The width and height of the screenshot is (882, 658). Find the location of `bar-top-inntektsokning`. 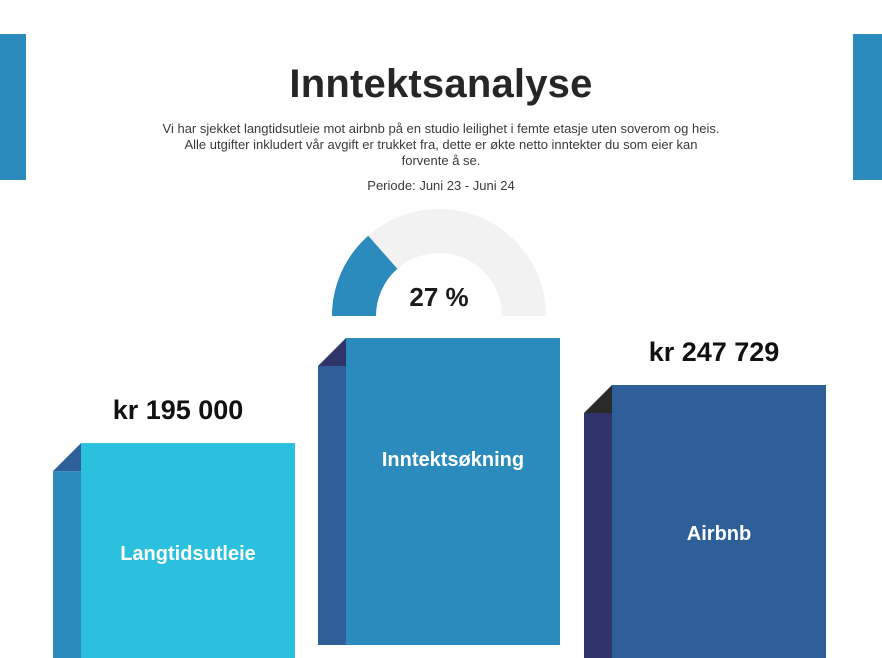

bar-top-inntektsokning is located at coordinates (332, 352).